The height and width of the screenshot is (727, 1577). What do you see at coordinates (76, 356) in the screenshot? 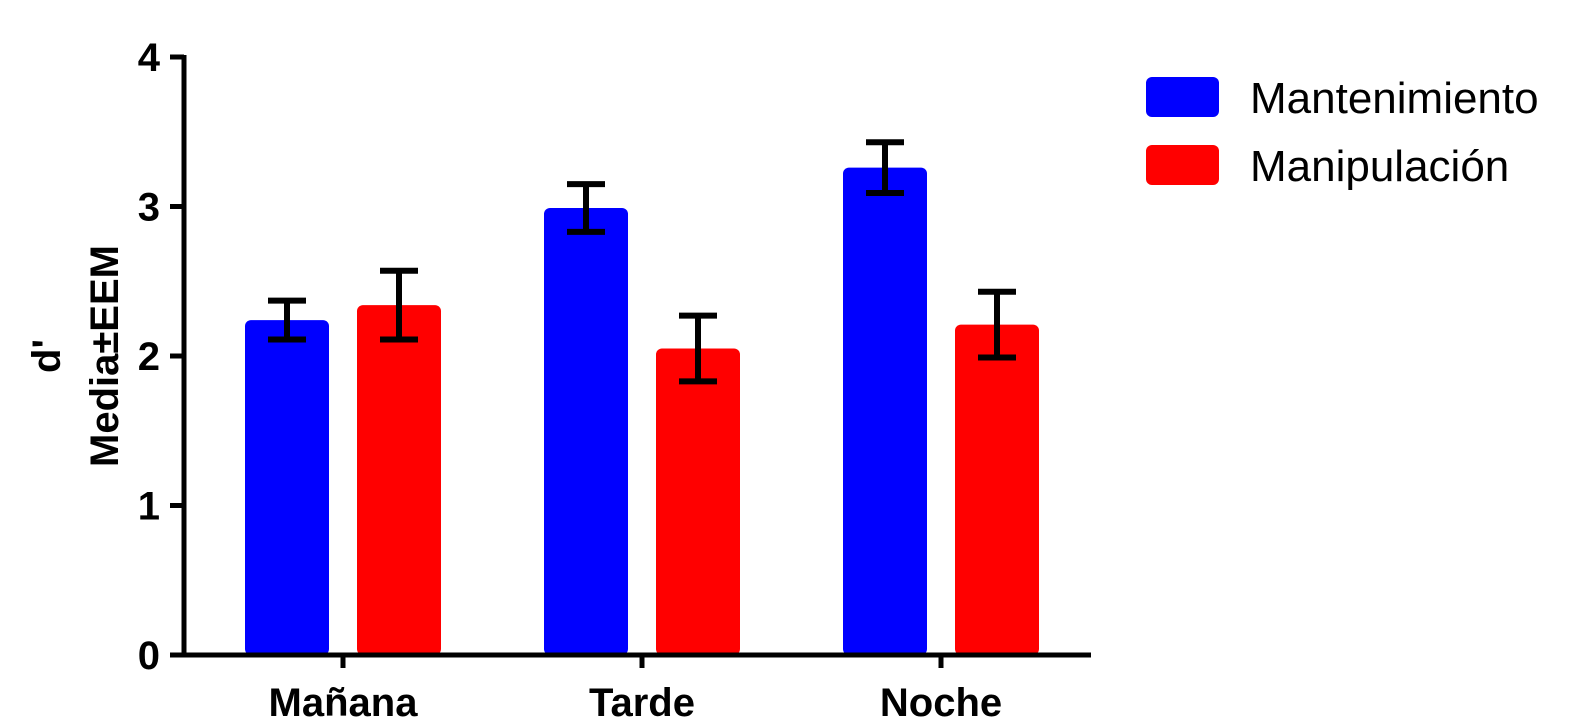
I see `y-axis-title: d' Media±EEM` at bounding box center [76, 356].